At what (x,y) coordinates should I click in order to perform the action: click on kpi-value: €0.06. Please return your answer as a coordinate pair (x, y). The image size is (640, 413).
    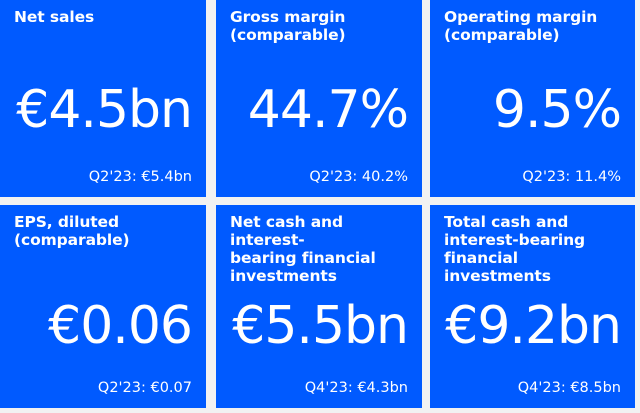
    Looking at the image, I should click on (120, 326).